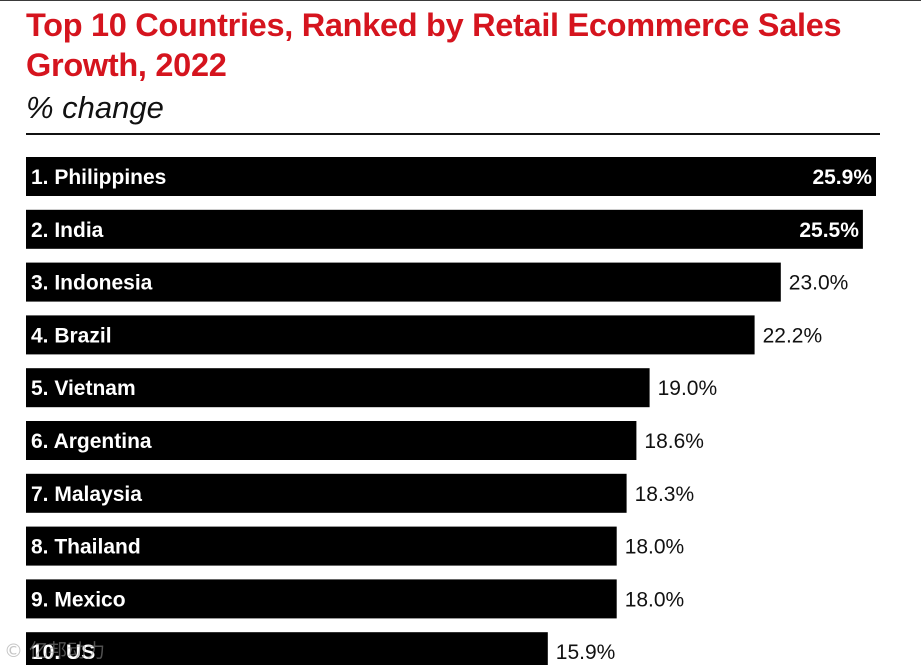 The image size is (921, 665). I want to click on value-label: 25.9%, so click(842, 177).